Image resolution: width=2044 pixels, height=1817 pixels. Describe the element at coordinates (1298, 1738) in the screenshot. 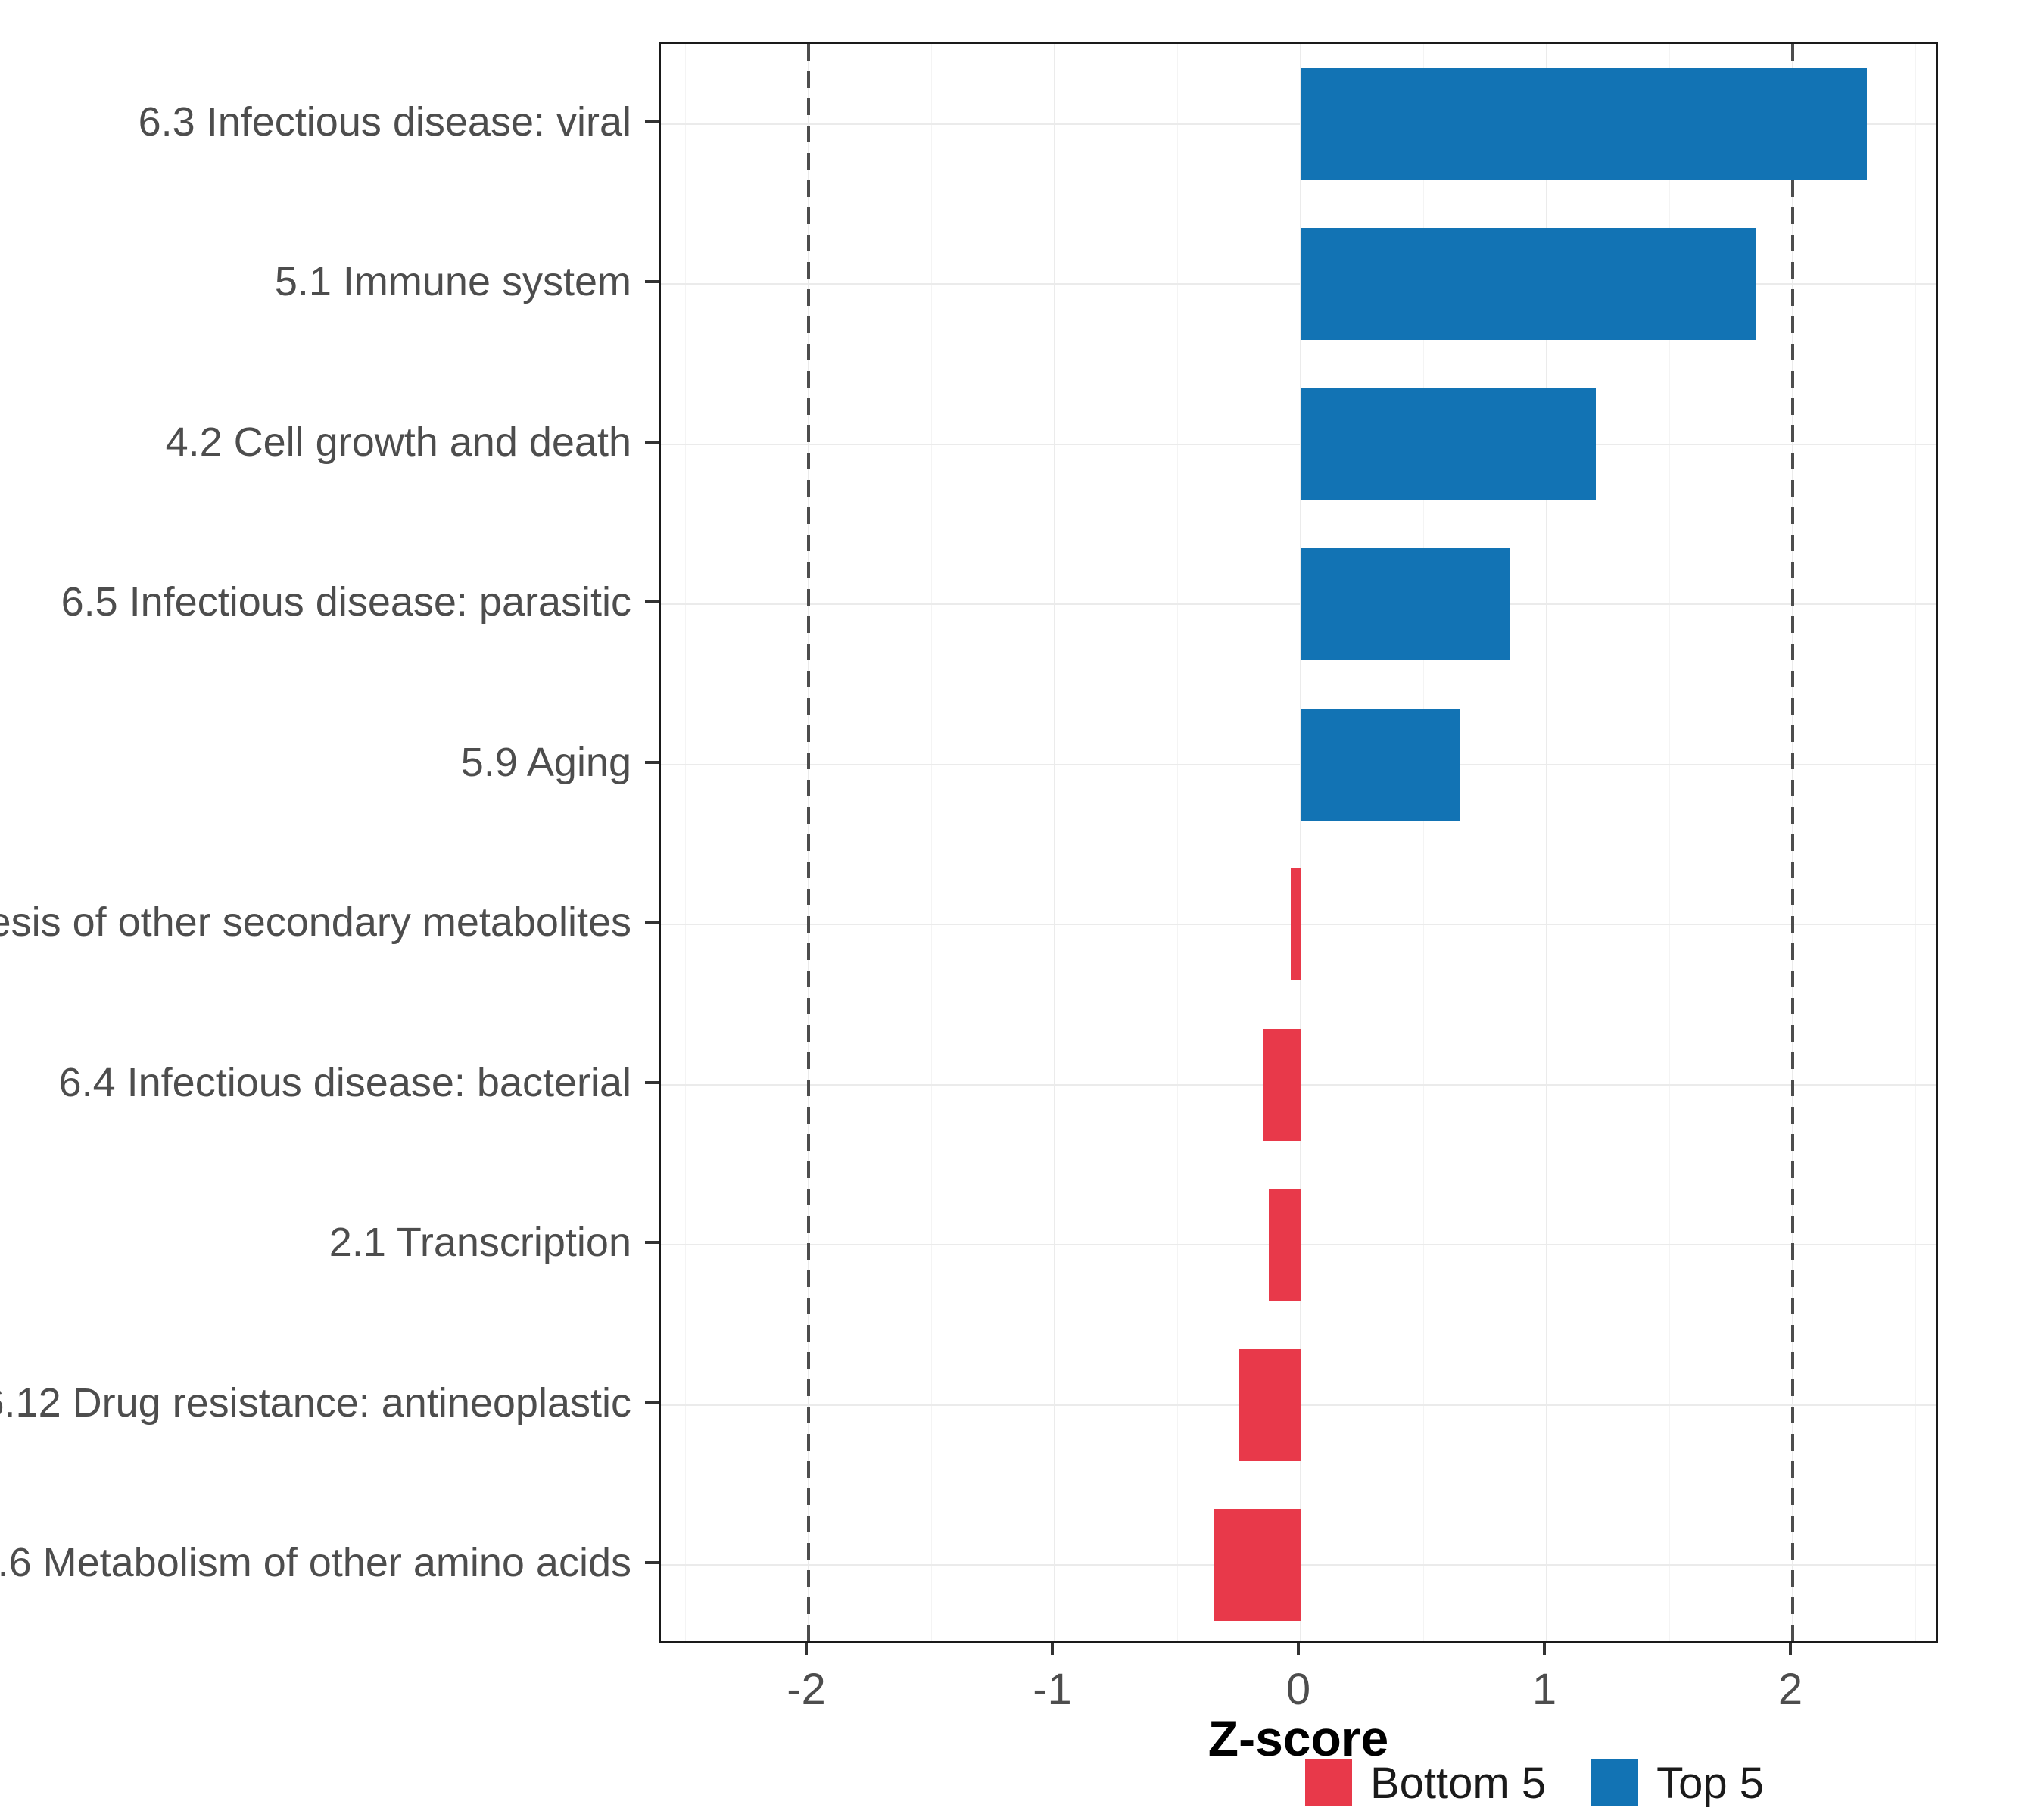

I see `x-axis-title: Z-score` at that location.